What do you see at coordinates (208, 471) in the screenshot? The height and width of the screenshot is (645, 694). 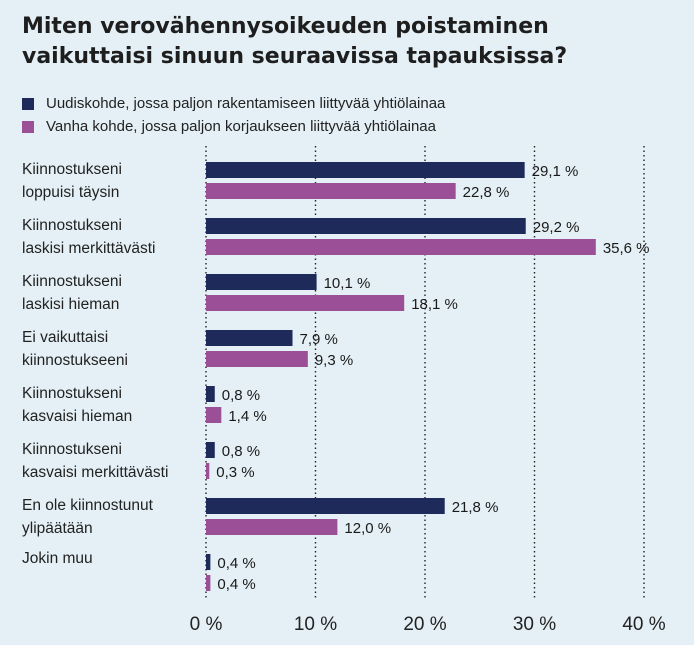 I see `bar-series2-cat6` at bounding box center [208, 471].